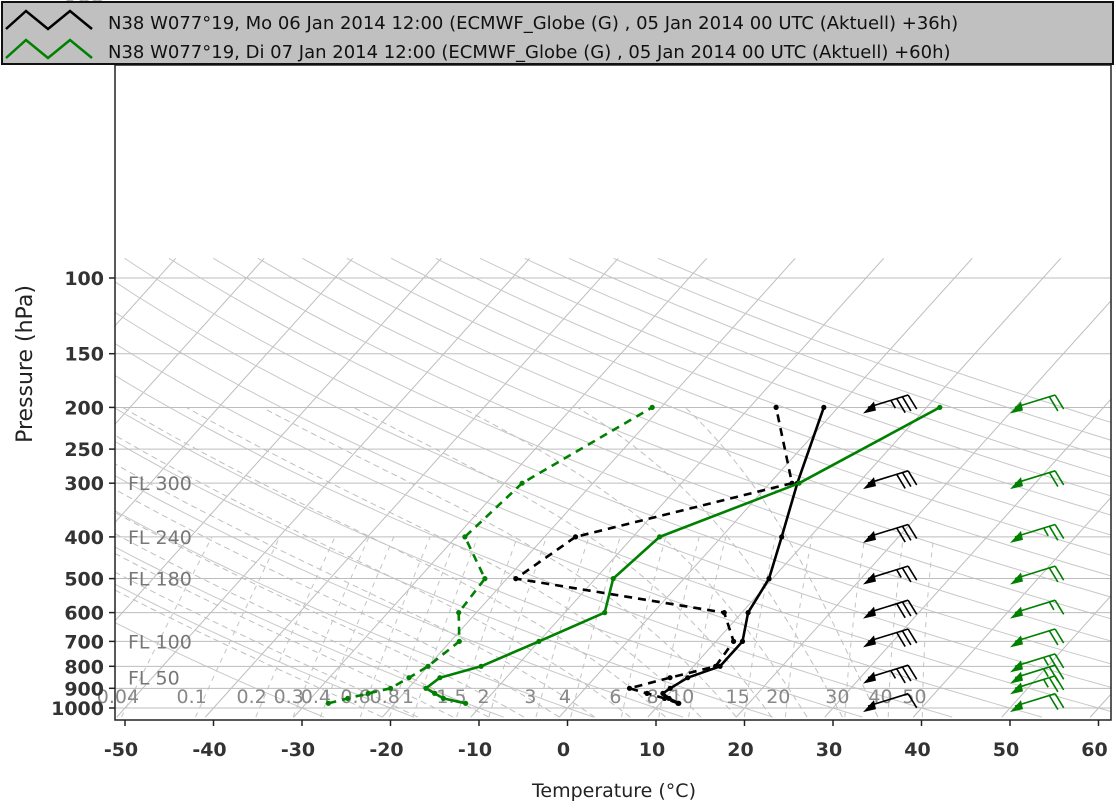 This screenshot has height=808, width=1116. Describe the element at coordinates (25, 364) in the screenshot. I see `y-axis-title: Pressure (hPa)` at that location.